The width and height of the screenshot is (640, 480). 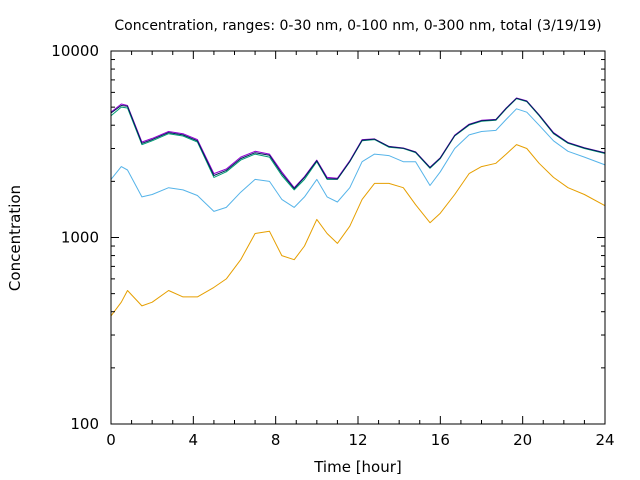 What do you see at coordinates (111, 440) in the screenshot?
I see `x-tick-label: 0` at bounding box center [111, 440].